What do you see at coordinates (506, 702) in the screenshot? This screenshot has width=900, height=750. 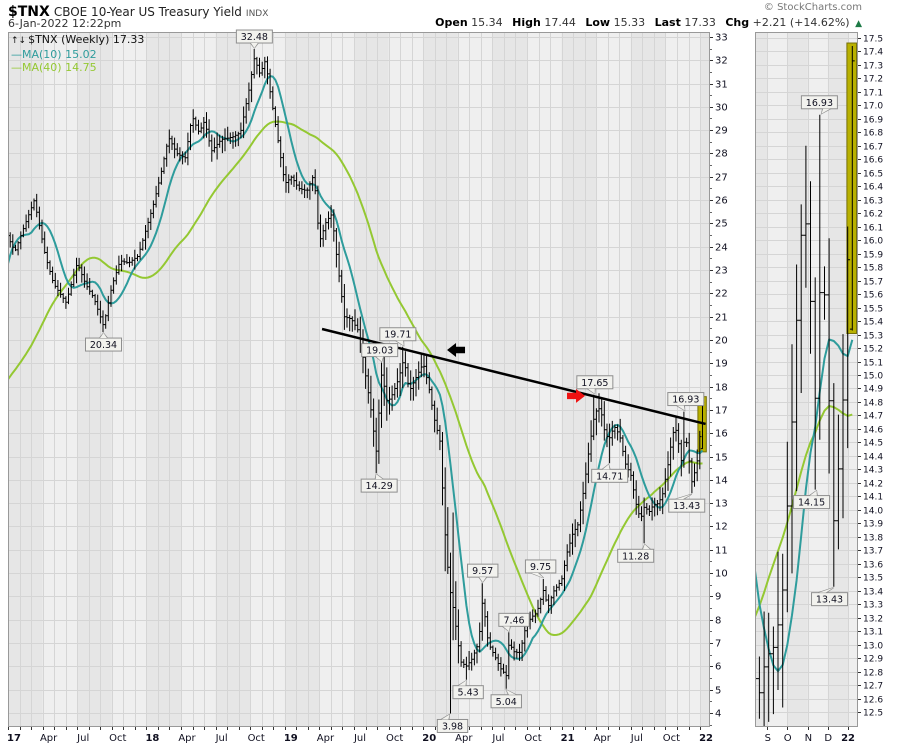 I see `svg-text: 5.04` at bounding box center [506, 702].